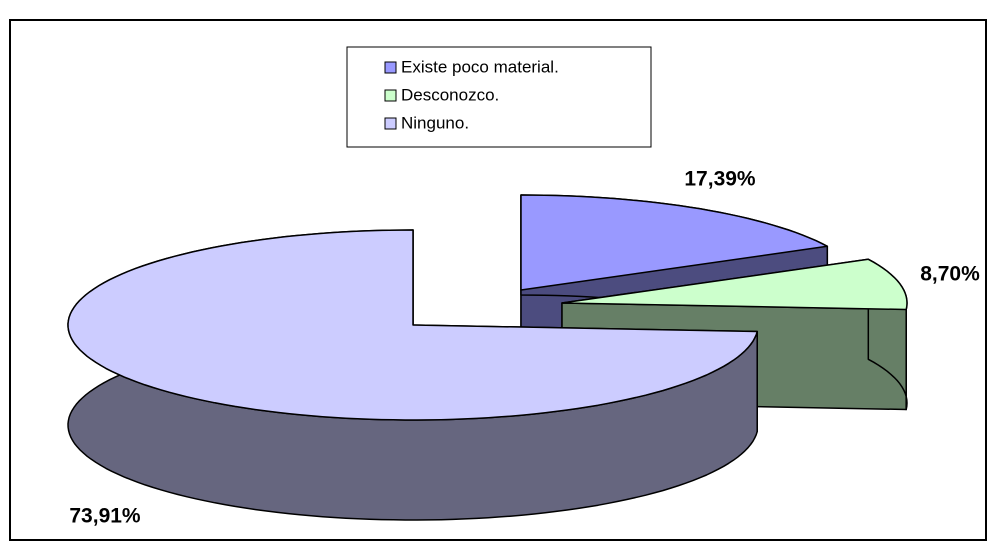 This screenshot has width=997, height=555. I want to click on legend-label: Existe poco material., so click(480, 66).